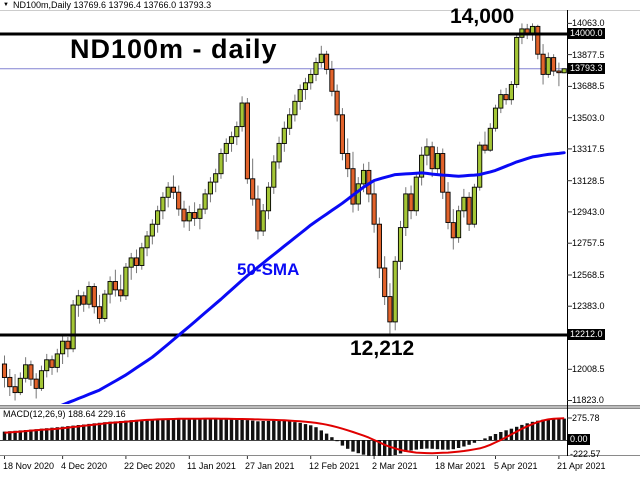 Image resolution: width=640 pixels, height=480 pixels. I want to click on lower-level-annotation: 12,212, so click(382, 348).